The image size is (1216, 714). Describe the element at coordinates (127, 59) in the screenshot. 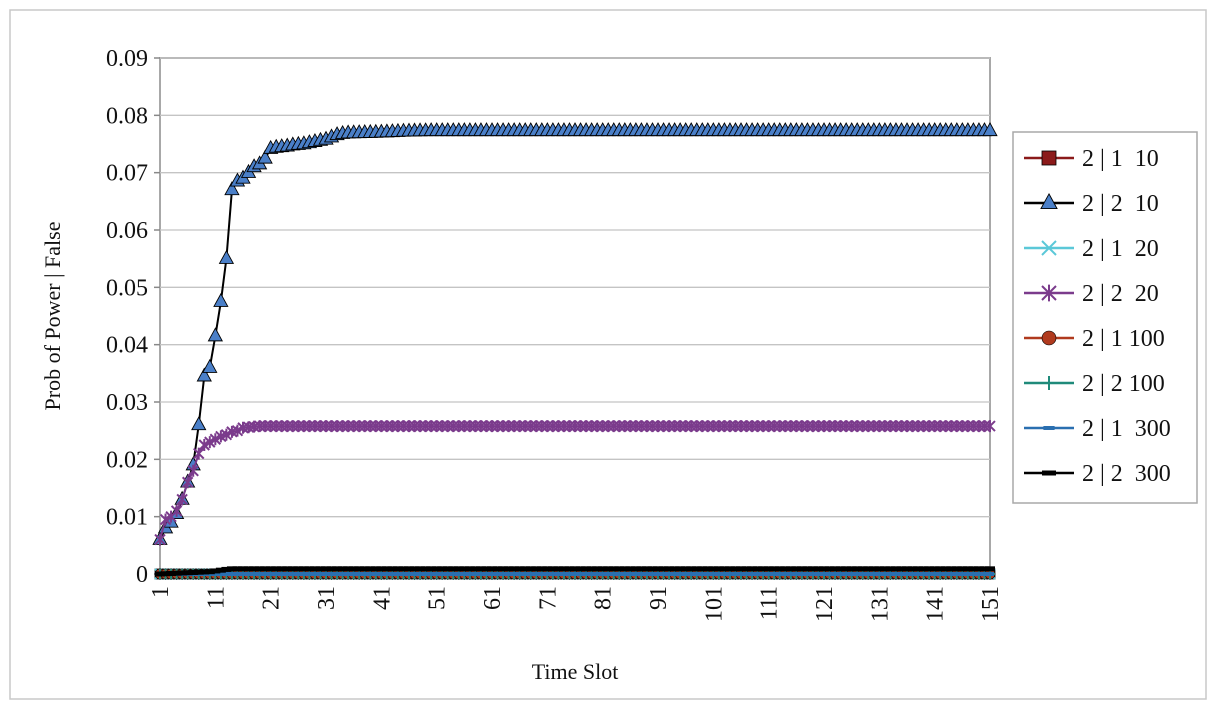

I see `y-tick-label: 0.09` at that location.